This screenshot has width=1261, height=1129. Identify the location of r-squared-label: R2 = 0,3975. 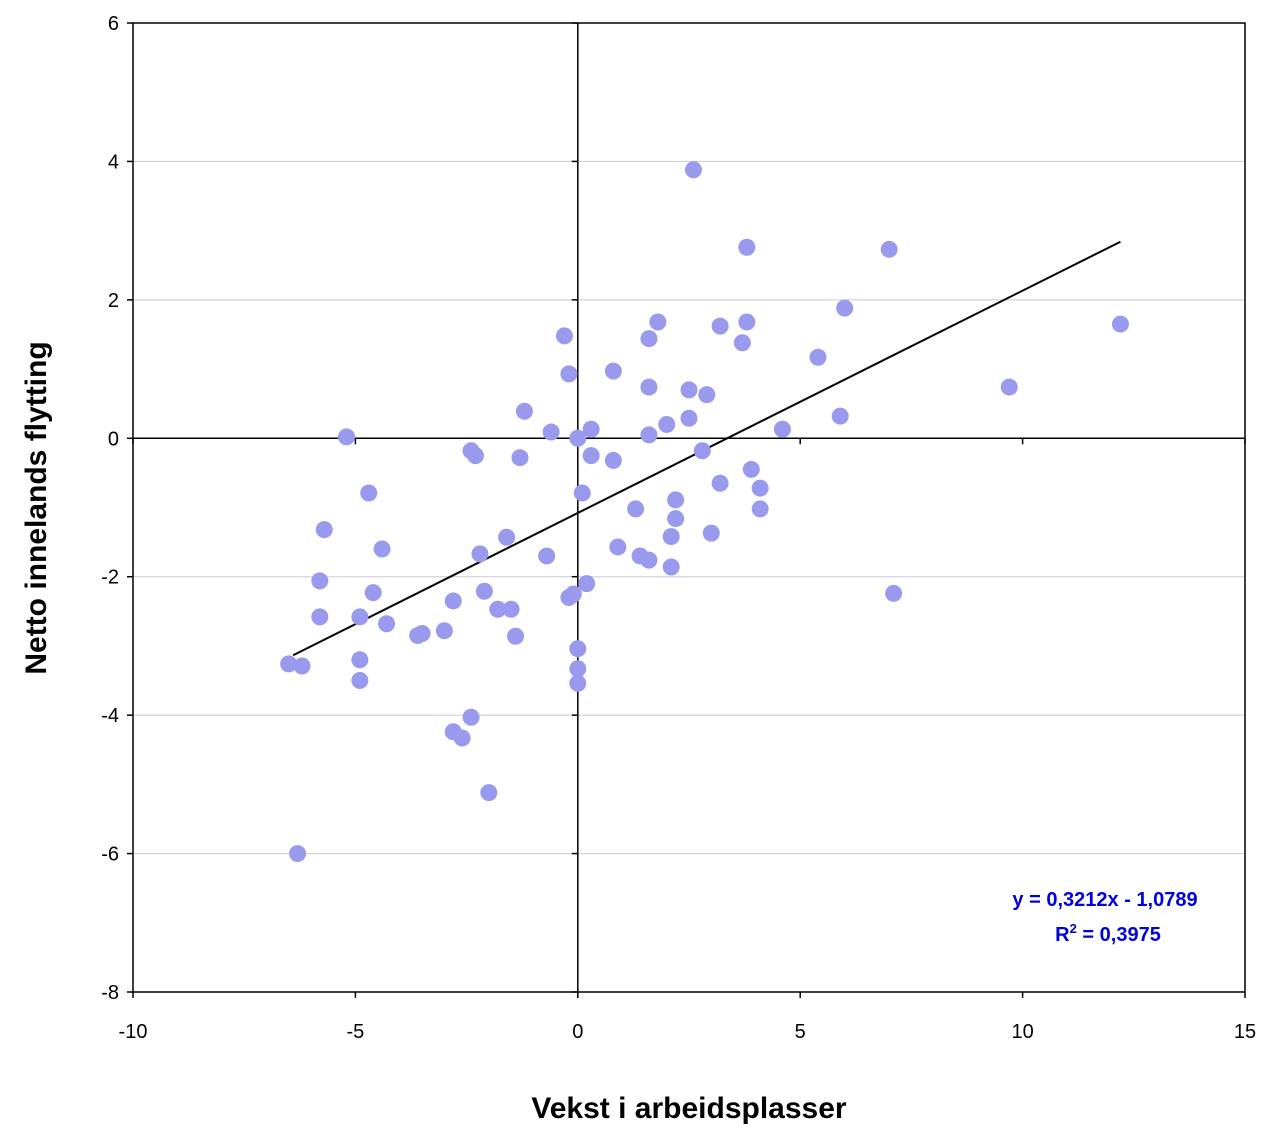
(1108, 933).